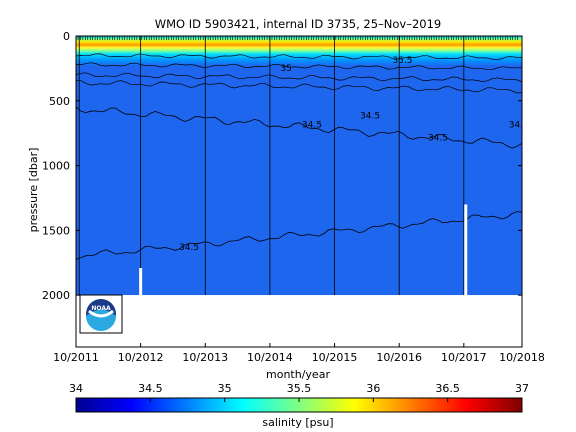  I want to click on y-tick-label: 2000, so click(56, 295).